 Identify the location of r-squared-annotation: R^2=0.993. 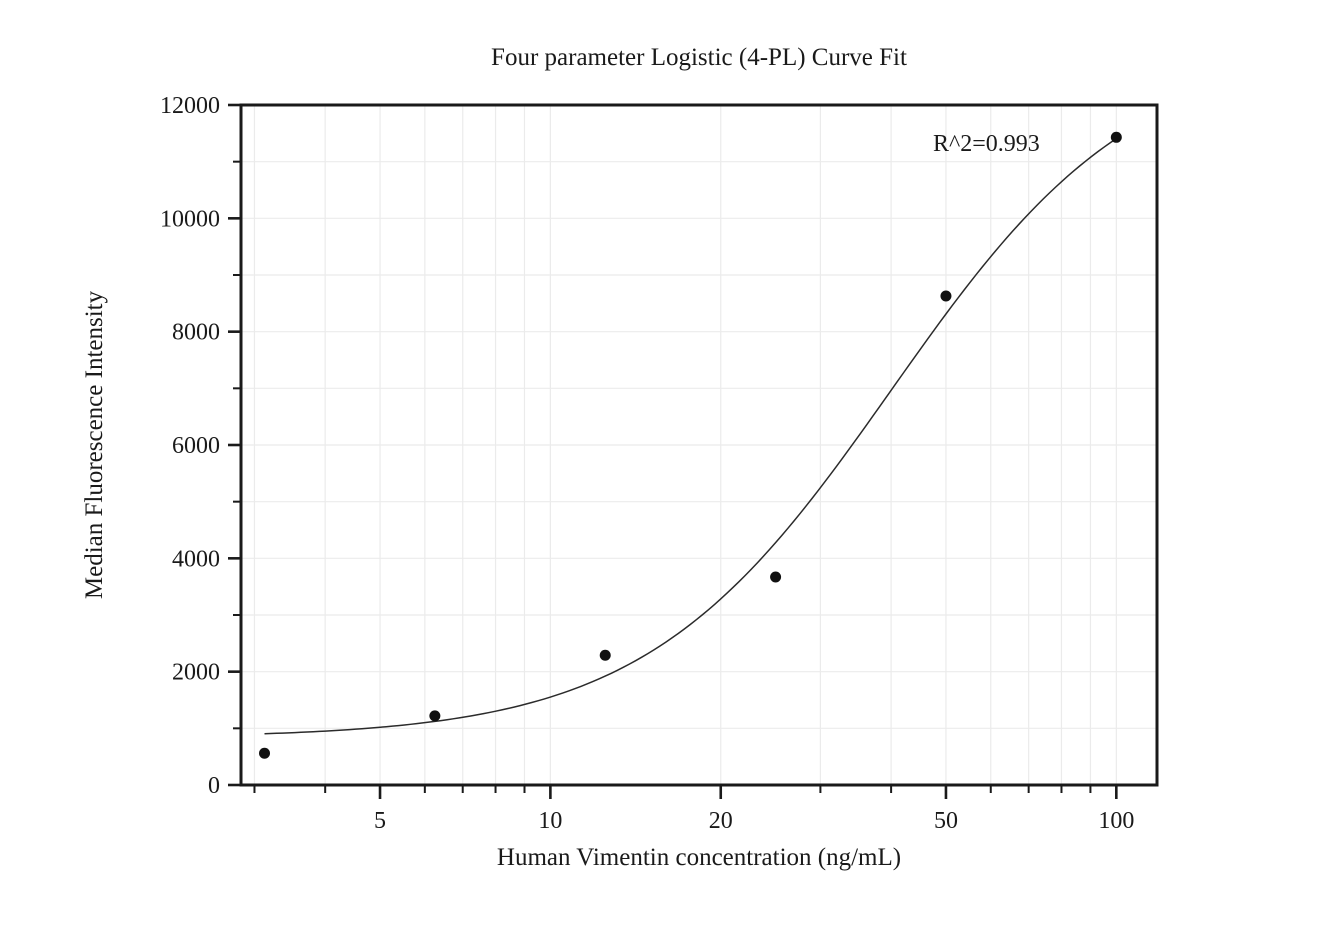
(986, 144).